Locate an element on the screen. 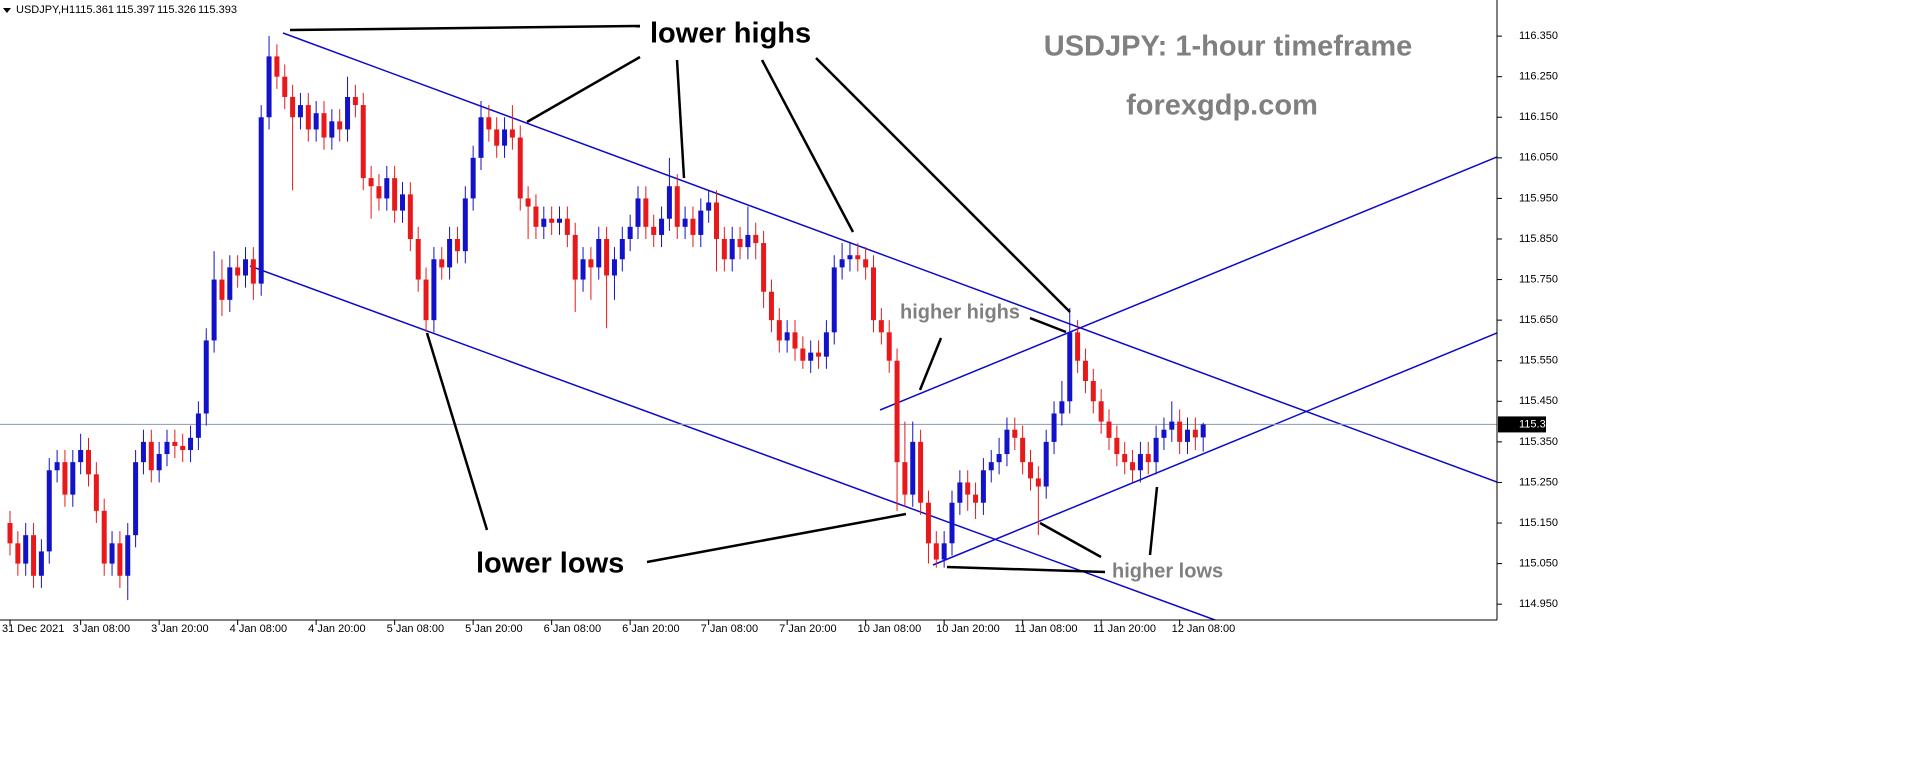  y-tick-label: 115.950 is located at coordinates (1538, 198).